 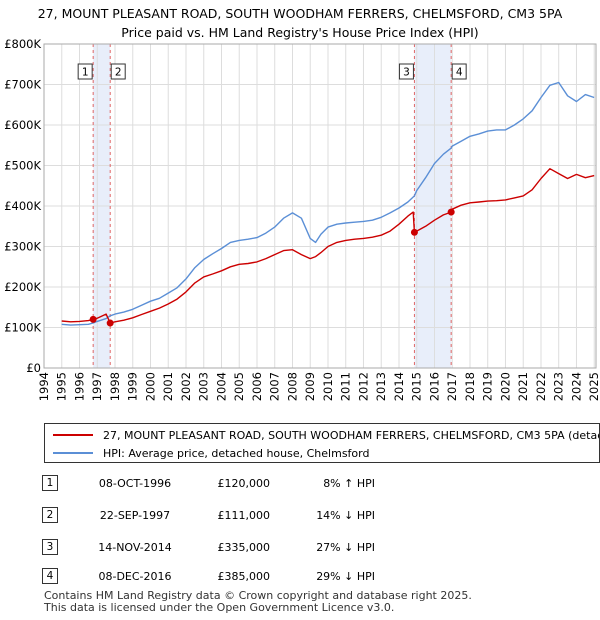 What do you see at coordinates (221, 386) in the screenshot?
I see `x-tick-label: 2004` at bounding box center [221, 386].